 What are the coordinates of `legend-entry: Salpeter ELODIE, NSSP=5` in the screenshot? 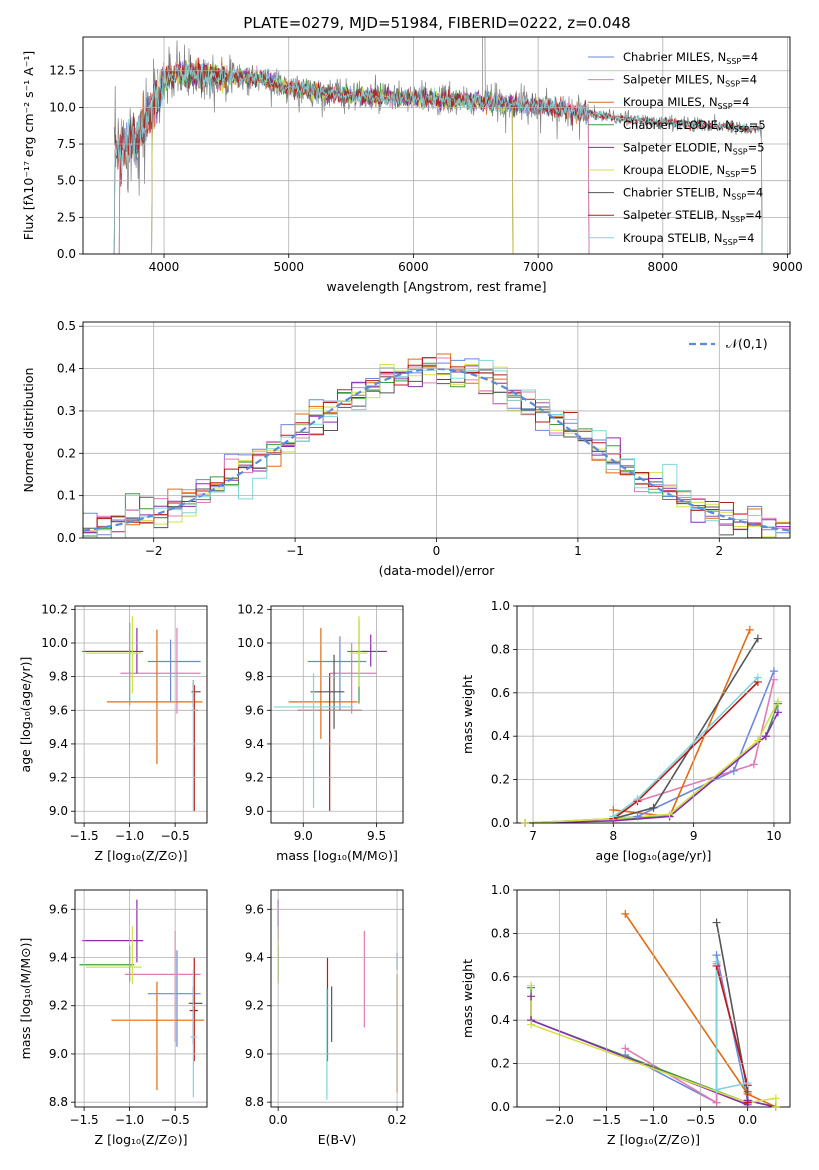 It's located at (694, 148).